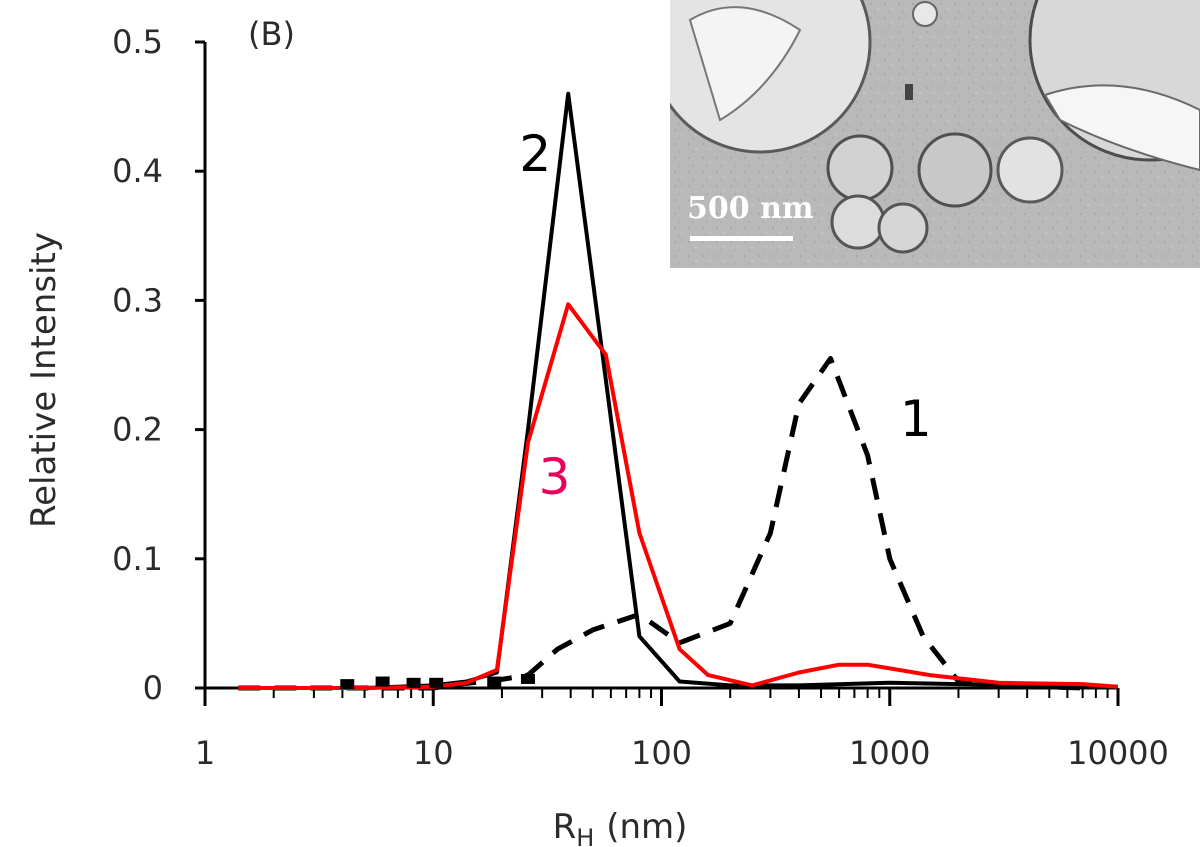 This screenshot has width=1200, height=847. I want to click on y-tick-label: 0, so click(153, 688).